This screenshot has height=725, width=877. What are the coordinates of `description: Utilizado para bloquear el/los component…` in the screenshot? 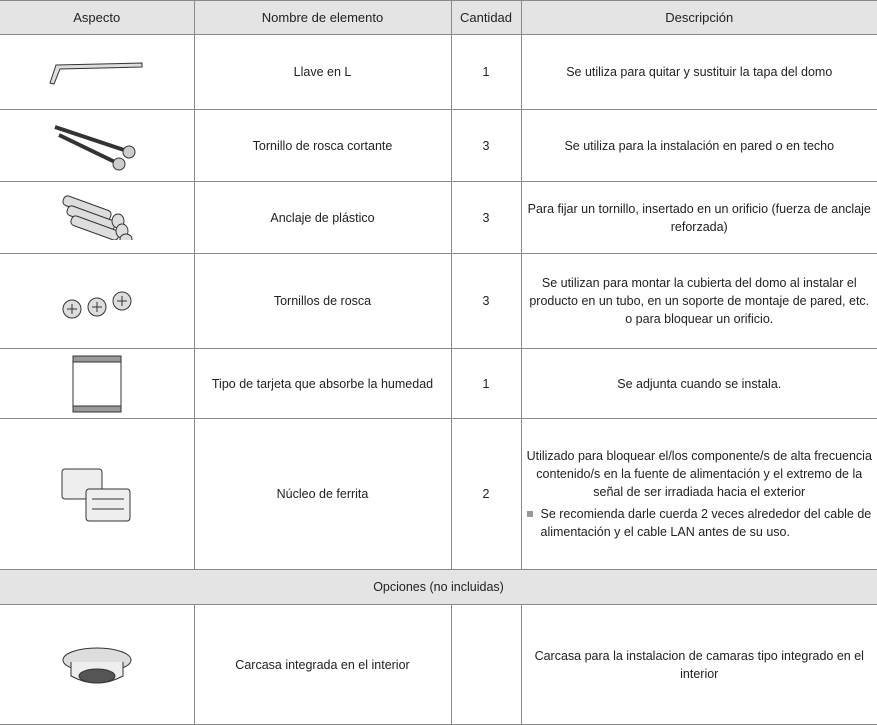 It's located at (699, 474).